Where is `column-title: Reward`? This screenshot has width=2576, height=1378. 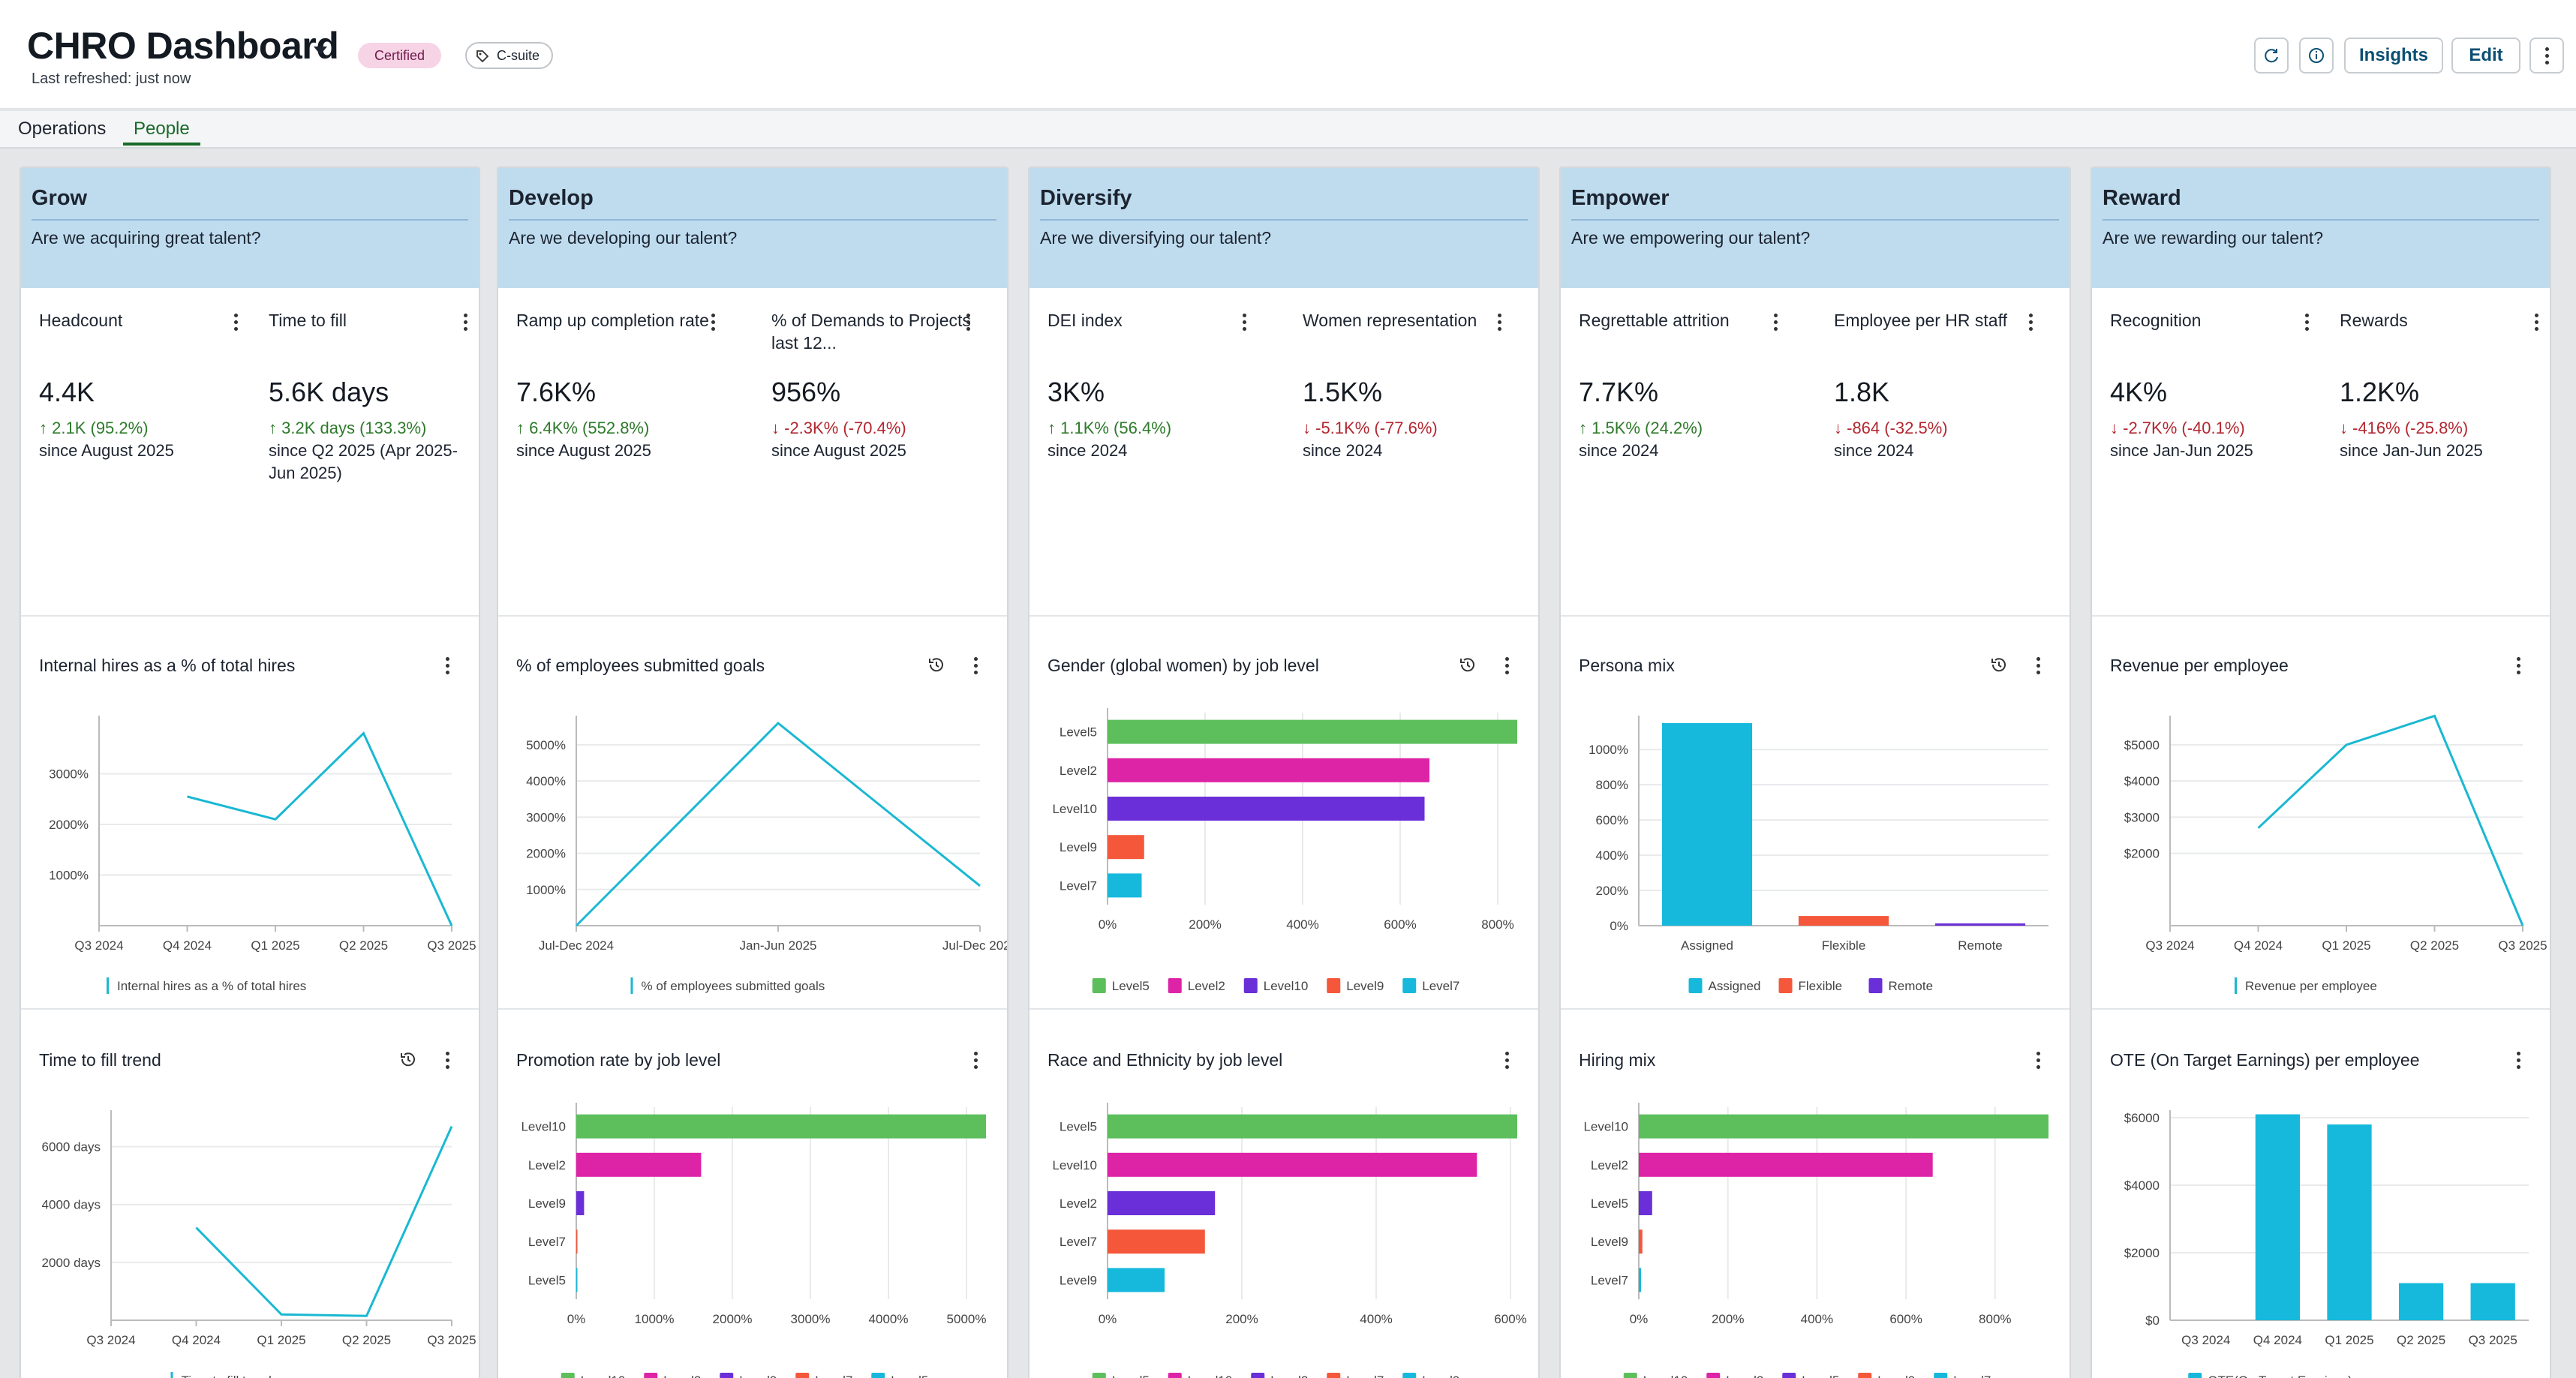 column-title: Reward is located at coordinates (2142, 198).